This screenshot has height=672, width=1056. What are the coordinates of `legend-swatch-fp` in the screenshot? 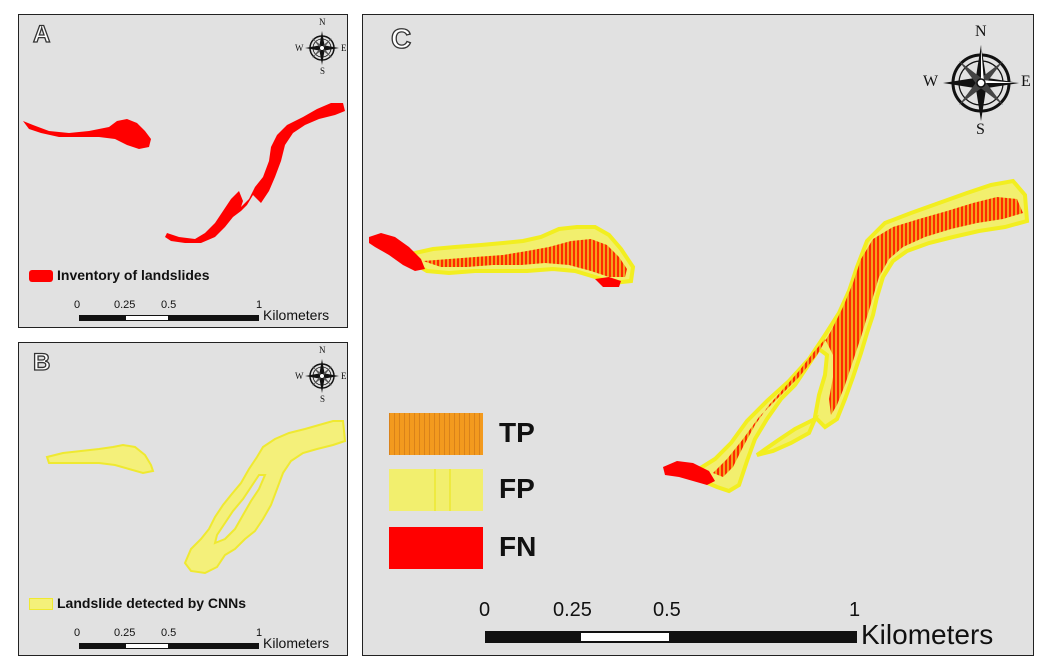 It's located at (436, 490).